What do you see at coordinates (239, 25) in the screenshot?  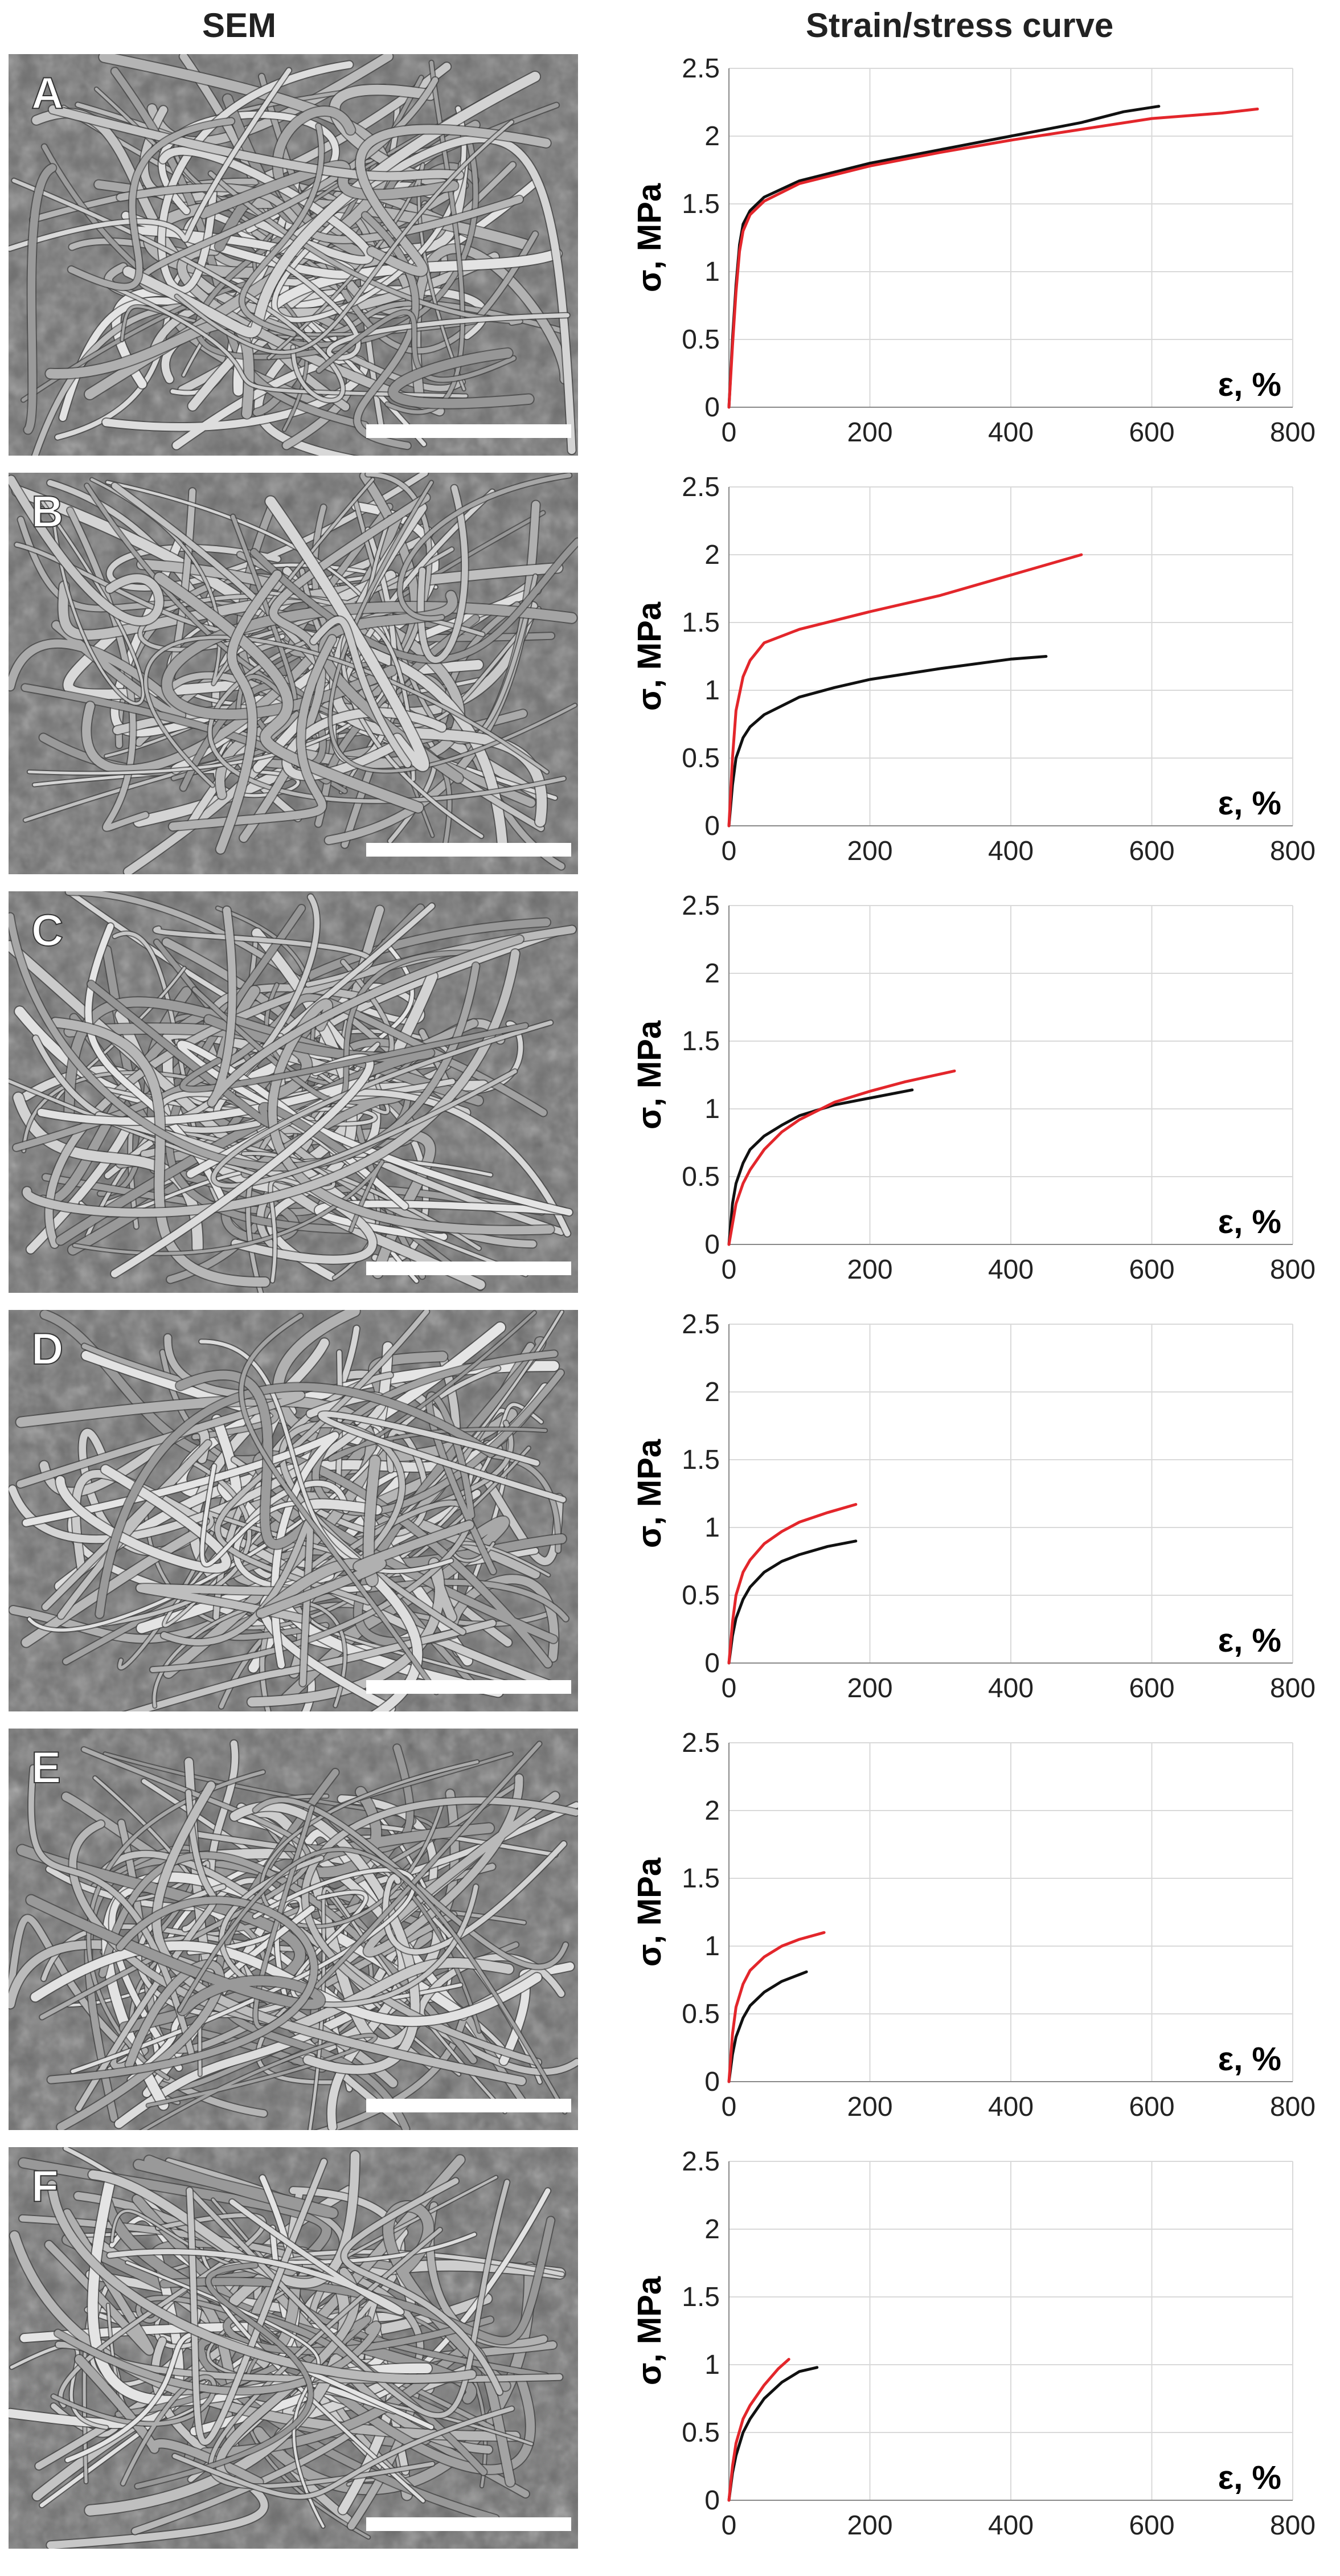 I see `sem-column-header: SEM` at bounding box center [239, 25].